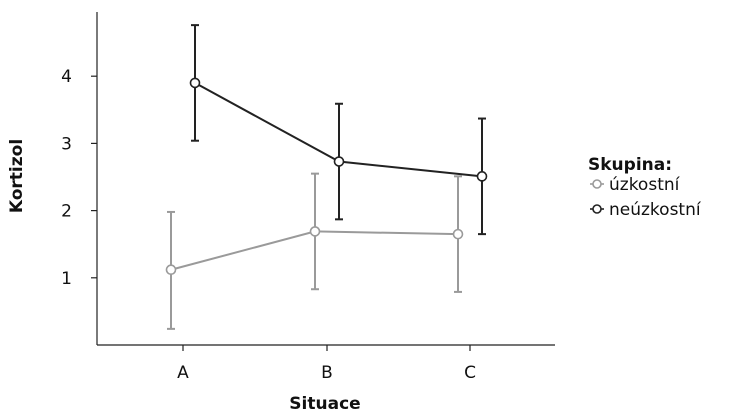 This screenshot has height=417, width=730. Describe the element at coordinates (66, 144) in the screenshot. I see `y-tick-label: 3` at that location.